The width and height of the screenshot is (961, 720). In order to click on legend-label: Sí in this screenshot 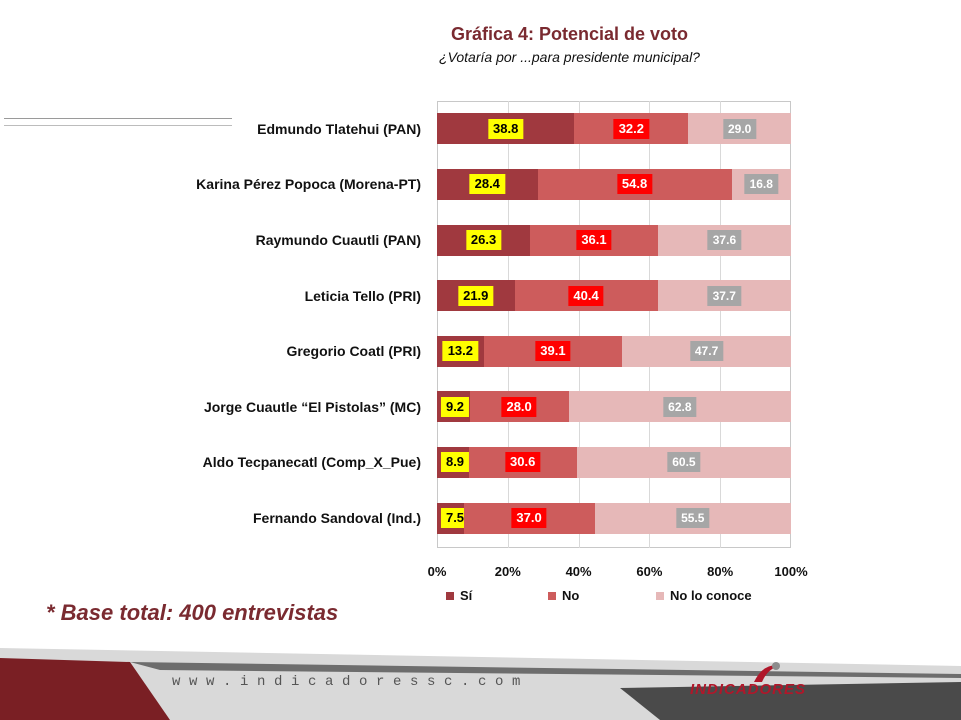, I will do `click(466, 595)`.